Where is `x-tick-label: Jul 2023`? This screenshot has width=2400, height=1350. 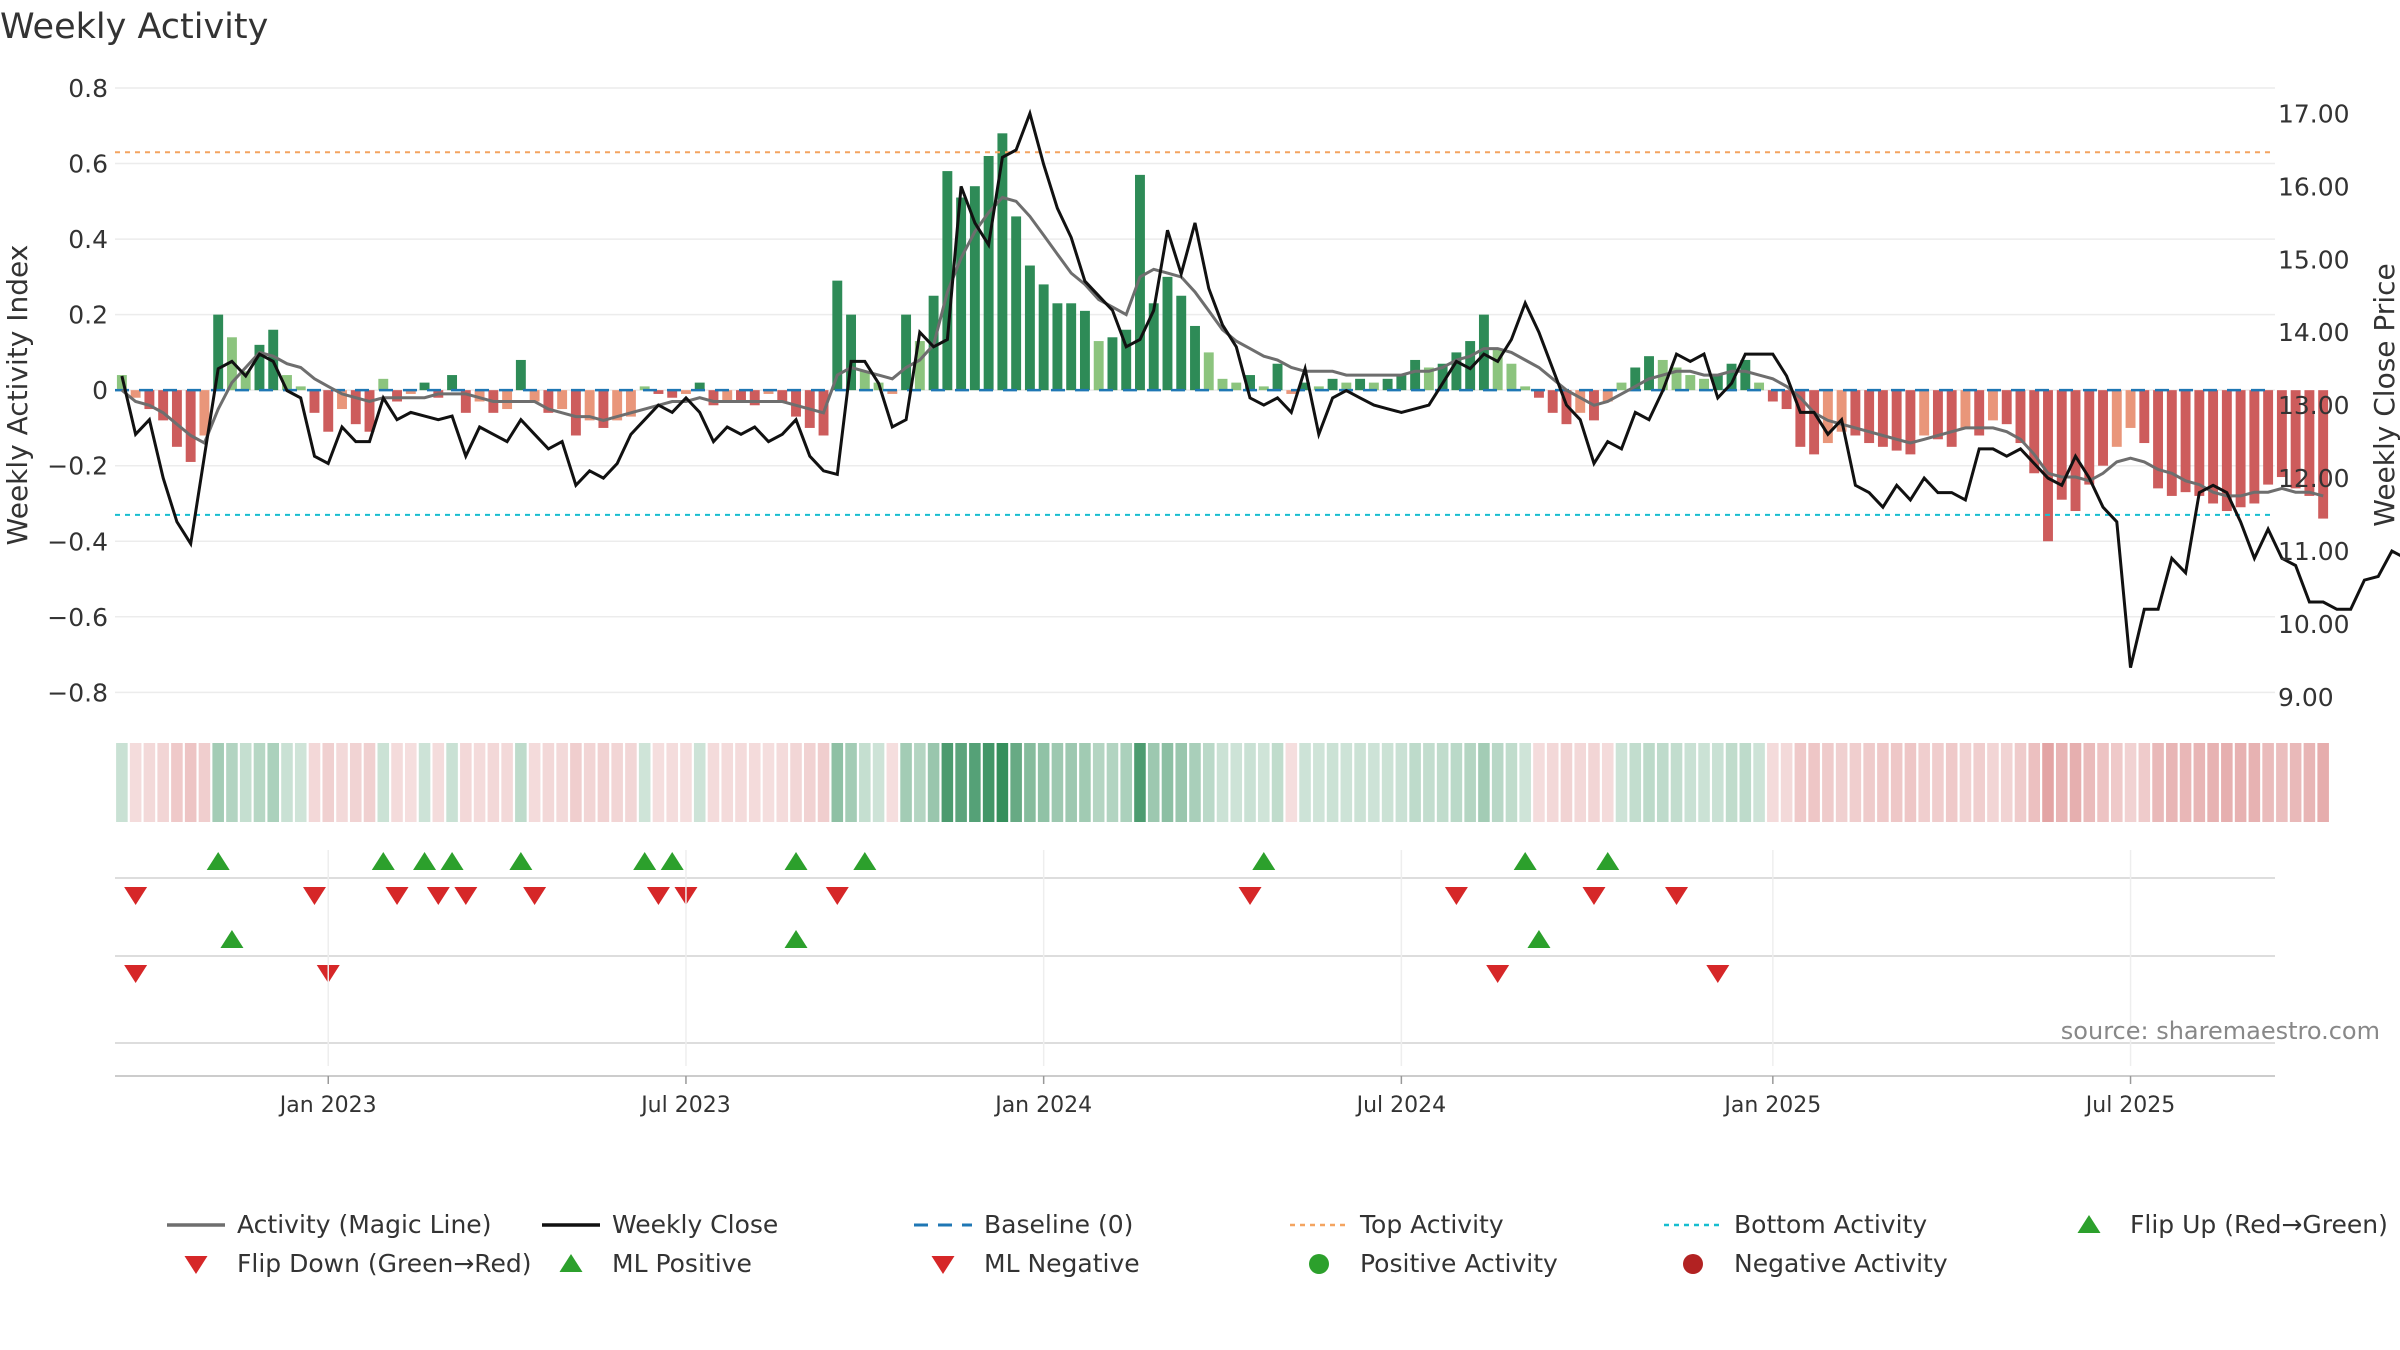 x-tick-label: Jul 2023 is located at coordinates (685, 1105).